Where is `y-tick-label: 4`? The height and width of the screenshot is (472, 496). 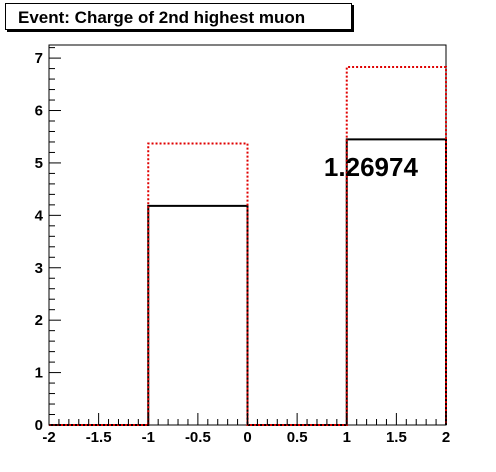
y-tick-label: 4 is located at coordinates (39, 215).